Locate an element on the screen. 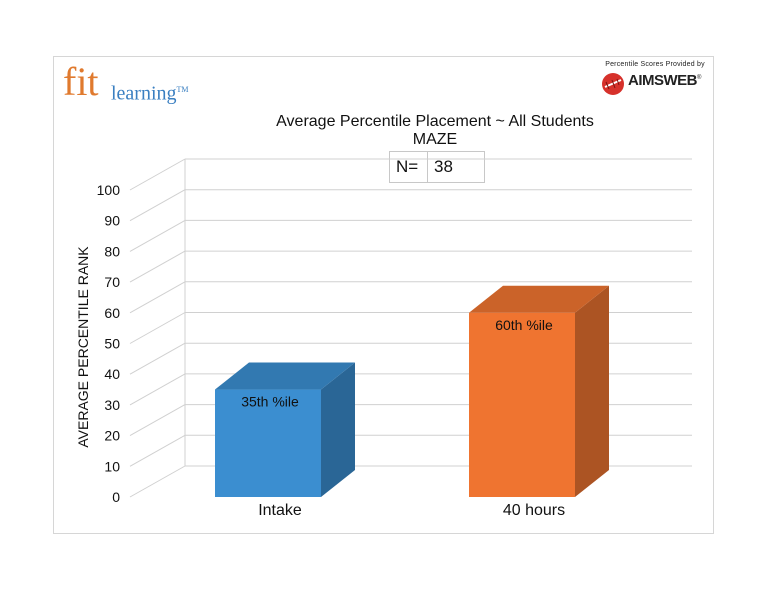 The height and width of the screenshot is (593, 768). n-value-cell: 38 is located at coordinates (456, 167).